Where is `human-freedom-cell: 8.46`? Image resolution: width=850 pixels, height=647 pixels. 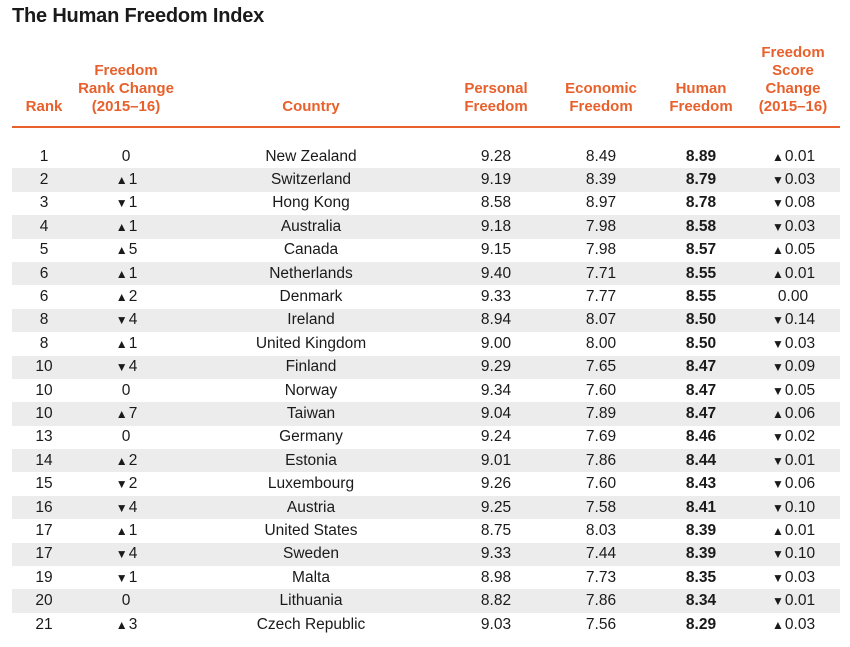
human-freedom-cell: 8.46 is located at coordinates (701, 437).